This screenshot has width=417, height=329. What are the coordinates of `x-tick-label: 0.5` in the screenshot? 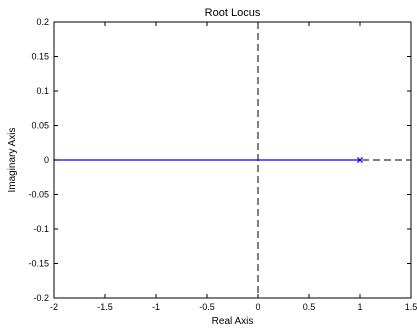 It's located at (309, 307).